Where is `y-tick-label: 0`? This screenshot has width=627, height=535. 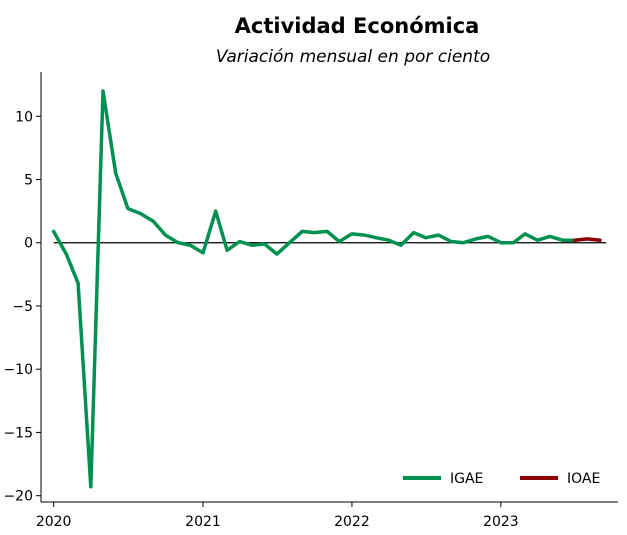
y-tick-label: 0 is located at coordinates (28, 244).